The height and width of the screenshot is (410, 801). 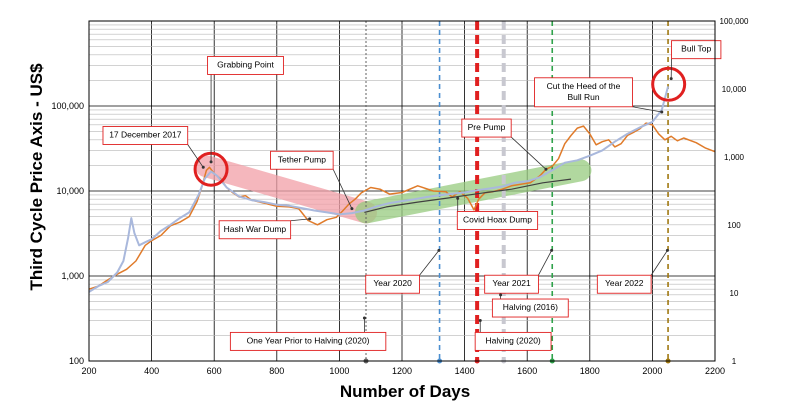 What do you see at coordinates (734, 361) in the screenshot?
I see `y-right-tick-label: 1` at bounding box center [734, 361].